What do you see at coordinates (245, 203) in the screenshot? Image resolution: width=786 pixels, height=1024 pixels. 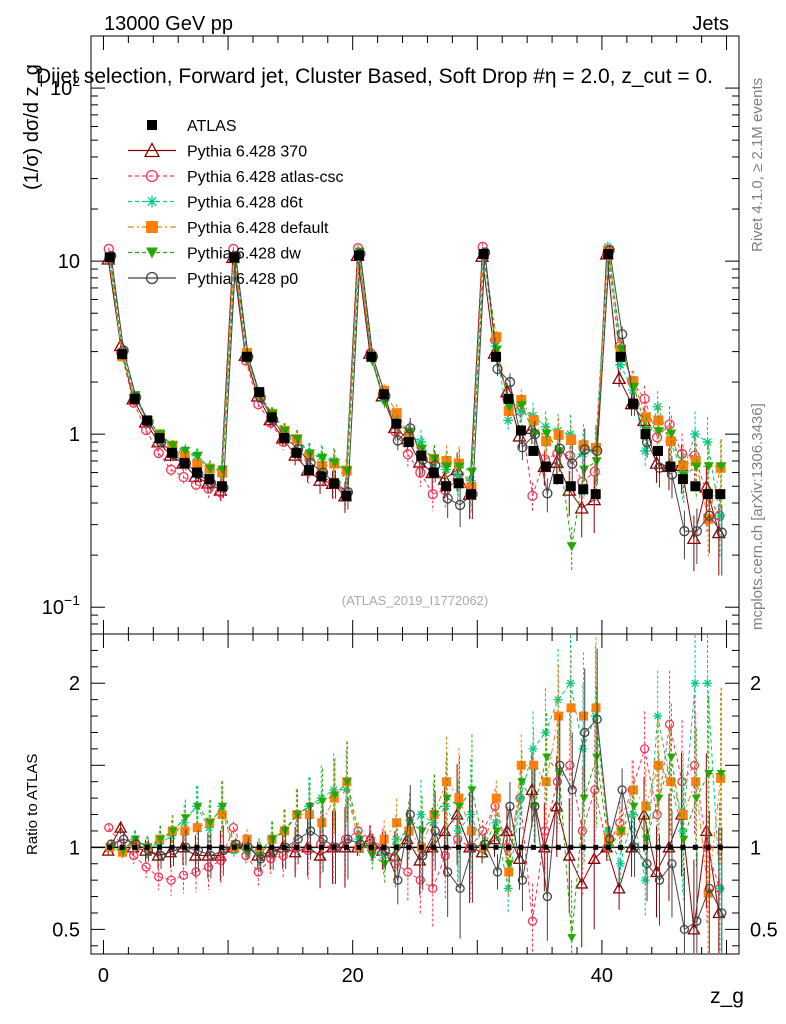 I see `legend-label: Pythia 6.428 d6t` at bounding box center [245, 203].